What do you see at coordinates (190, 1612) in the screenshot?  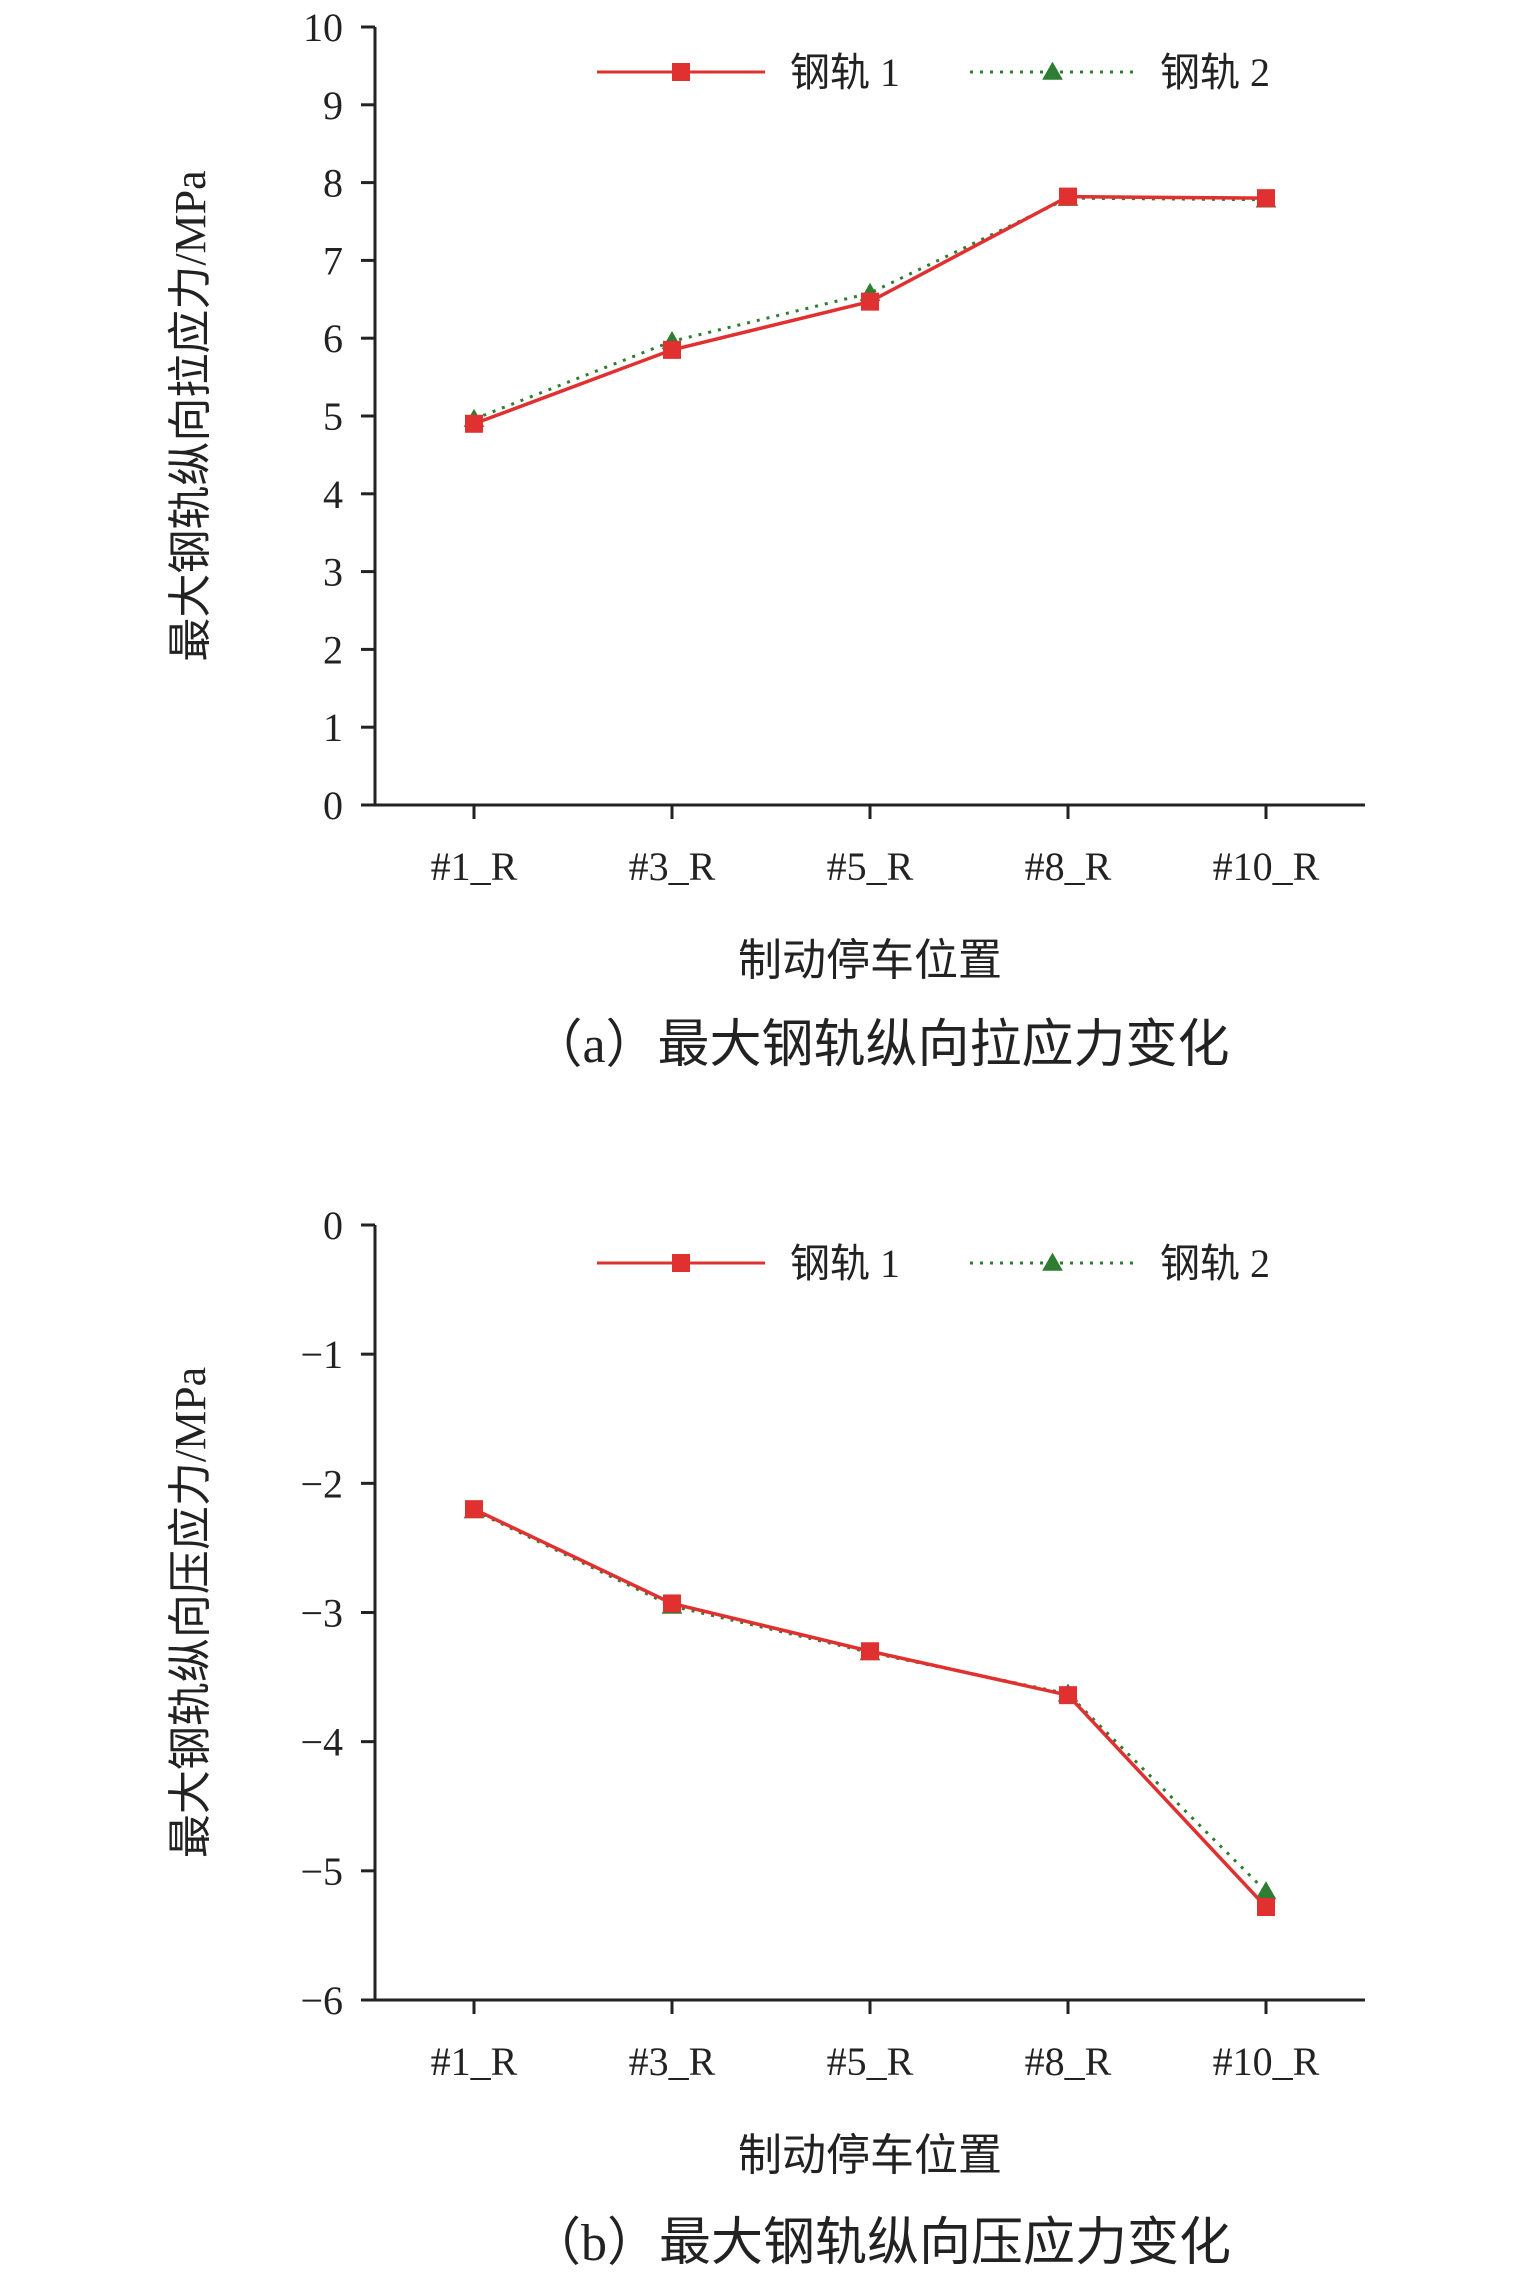 I see `y-axis-title: 最大钢轨纵向压应力/MPa` at bounding box center [190, 1612].